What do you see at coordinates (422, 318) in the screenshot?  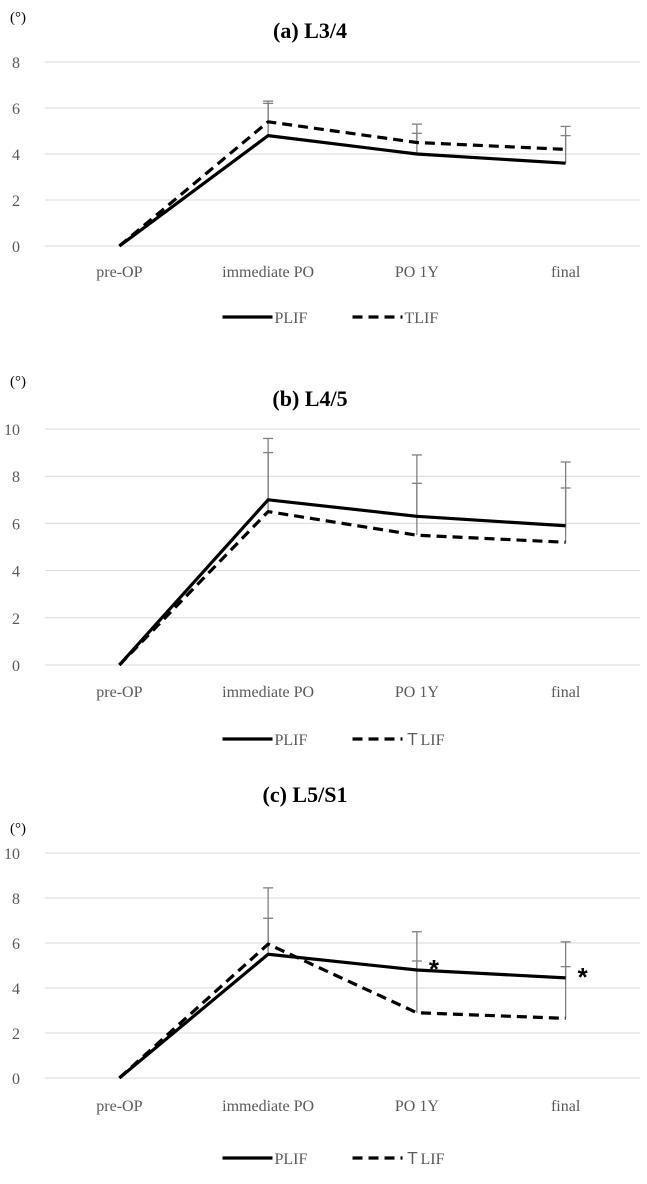 I see `legend-label: TLIF` at bounding box center [422, 318].